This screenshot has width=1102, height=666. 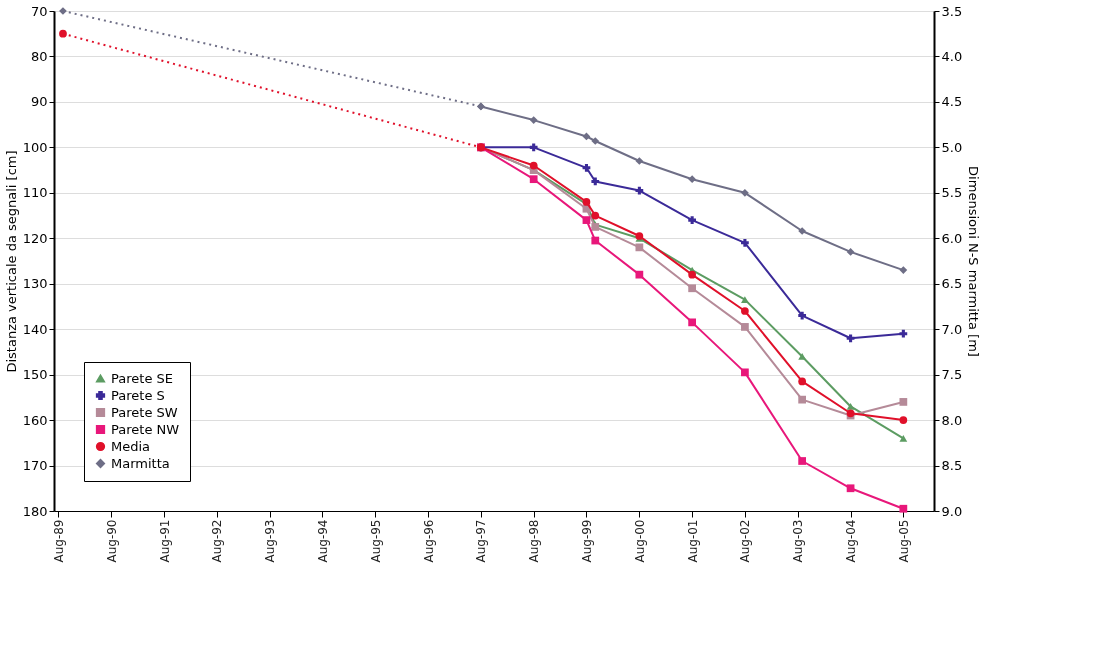 I want to click on x-tick-label: Aug-91, so click(x=164, y=541).